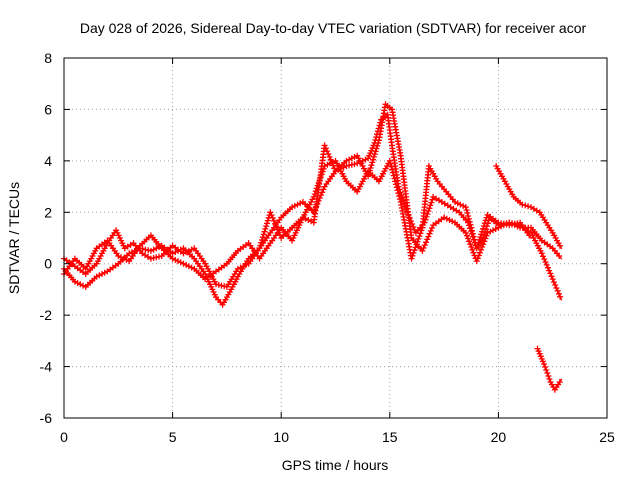 This screenshot has width=640, height=480. What do you see at coordinates (46, 367) in the screenshot?
I see `y-tick-label: -4` at bounding box center [46, 367].